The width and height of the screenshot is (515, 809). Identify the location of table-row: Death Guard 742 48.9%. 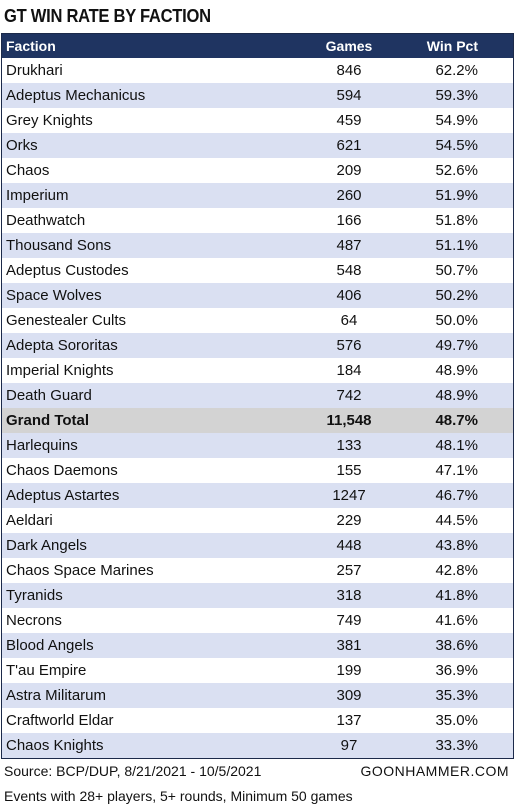
(257, 395).